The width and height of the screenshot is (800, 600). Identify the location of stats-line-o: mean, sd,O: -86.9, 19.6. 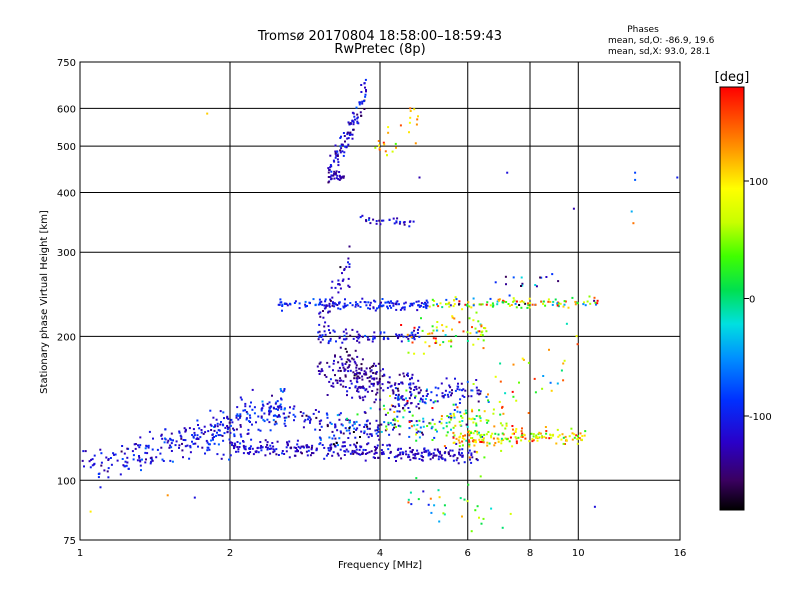
(661, 41).